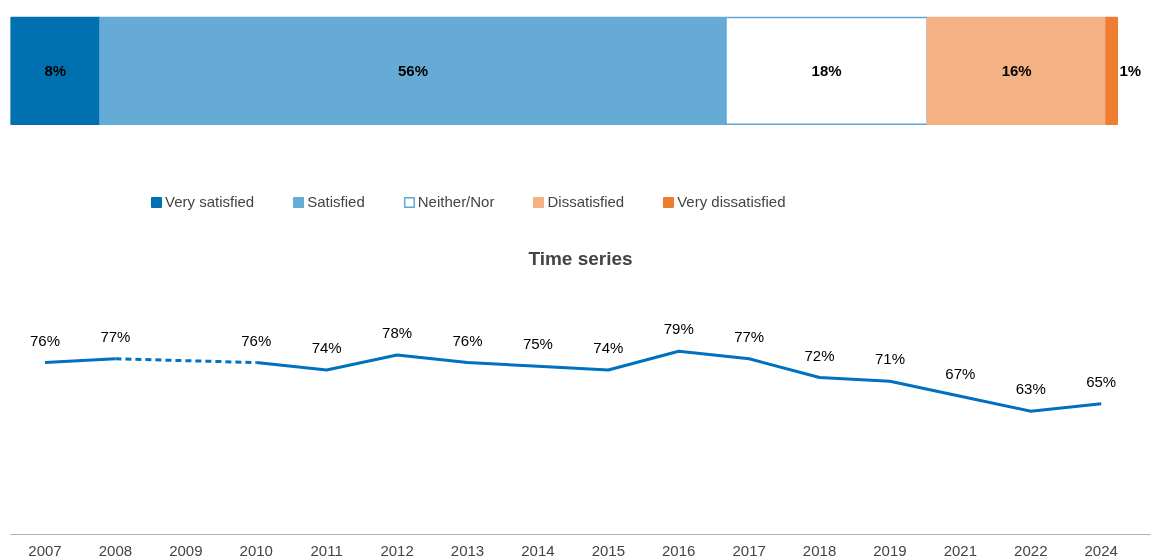 This screenshot has width=1160, height=558. Describe the element at coordinates (819, 549) in the screenshot. I see `x-tick-label: 2018` at that location.